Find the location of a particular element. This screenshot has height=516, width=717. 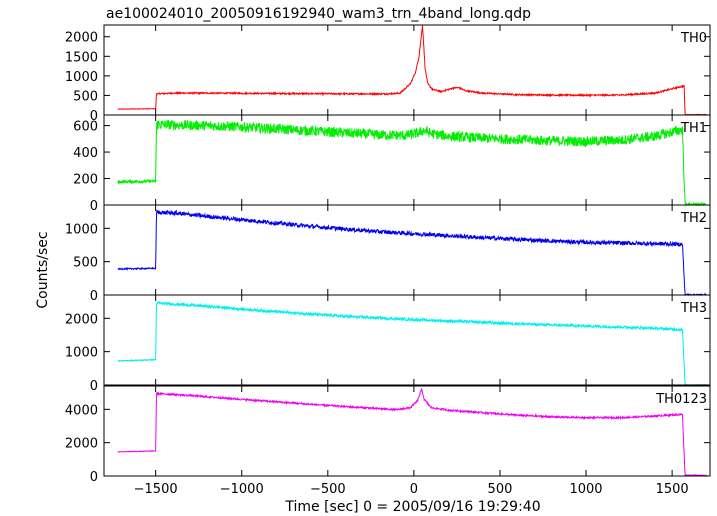

panel-label: TH2 is located at coordinates (693, 218).